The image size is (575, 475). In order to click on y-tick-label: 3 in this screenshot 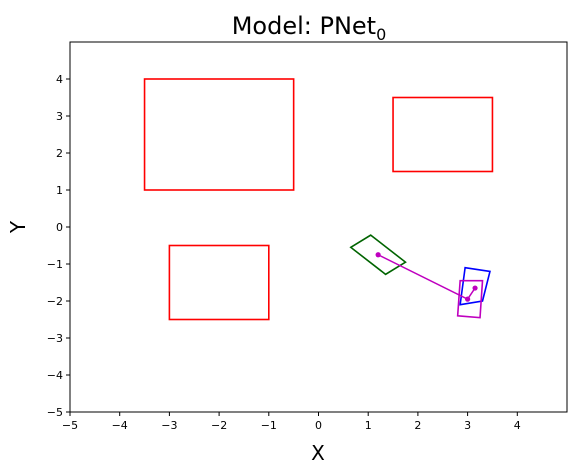, I will do `click(59, 116)`.